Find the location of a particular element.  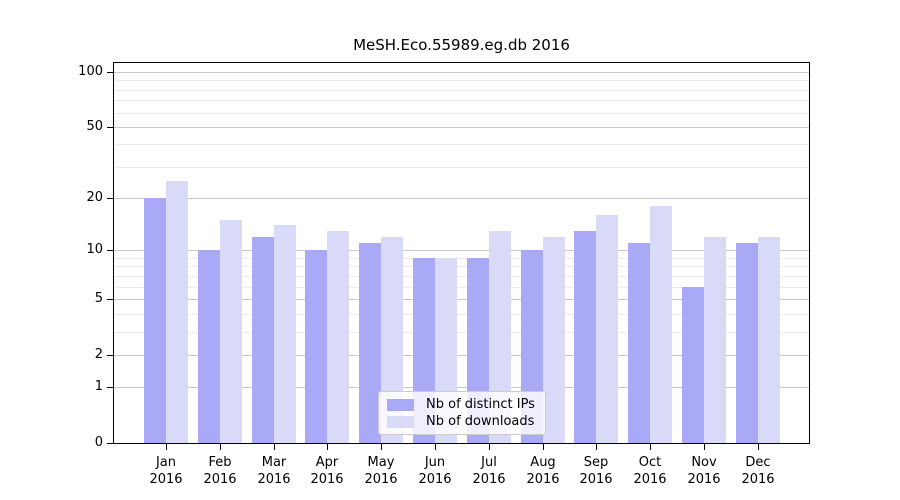

x-tick-month: Oct is located at coordinates (650, 462).